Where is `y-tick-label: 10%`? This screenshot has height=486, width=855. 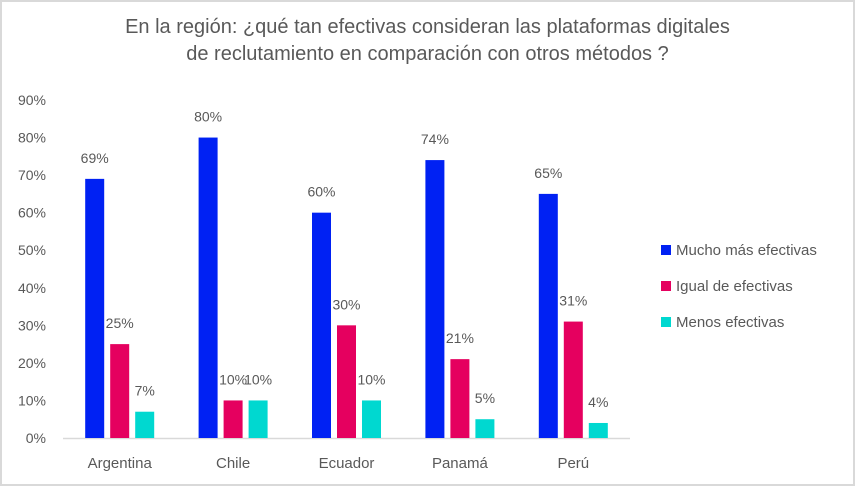 y-tick-label: 10% is located at coordinates (32, 400).